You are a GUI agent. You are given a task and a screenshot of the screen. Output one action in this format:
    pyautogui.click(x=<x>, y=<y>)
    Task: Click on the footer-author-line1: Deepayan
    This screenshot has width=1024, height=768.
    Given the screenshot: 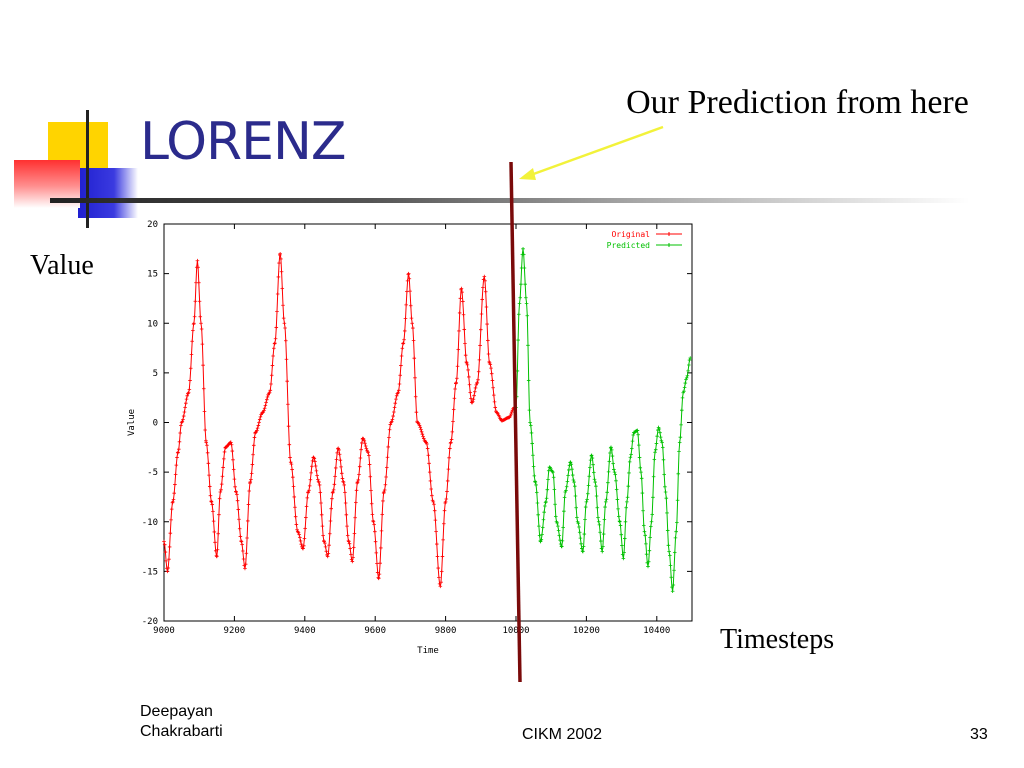 What is the action you would take?
    pyautogui.click(x=176, y=711)
    